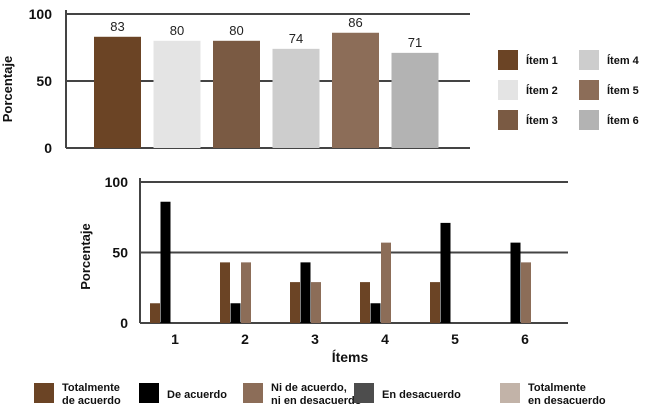  What do you see at coordinates (85, 256) in the screenshot?
I see `bottom-y-axis-label: Porcentaje` at bounding box center [85, 256].